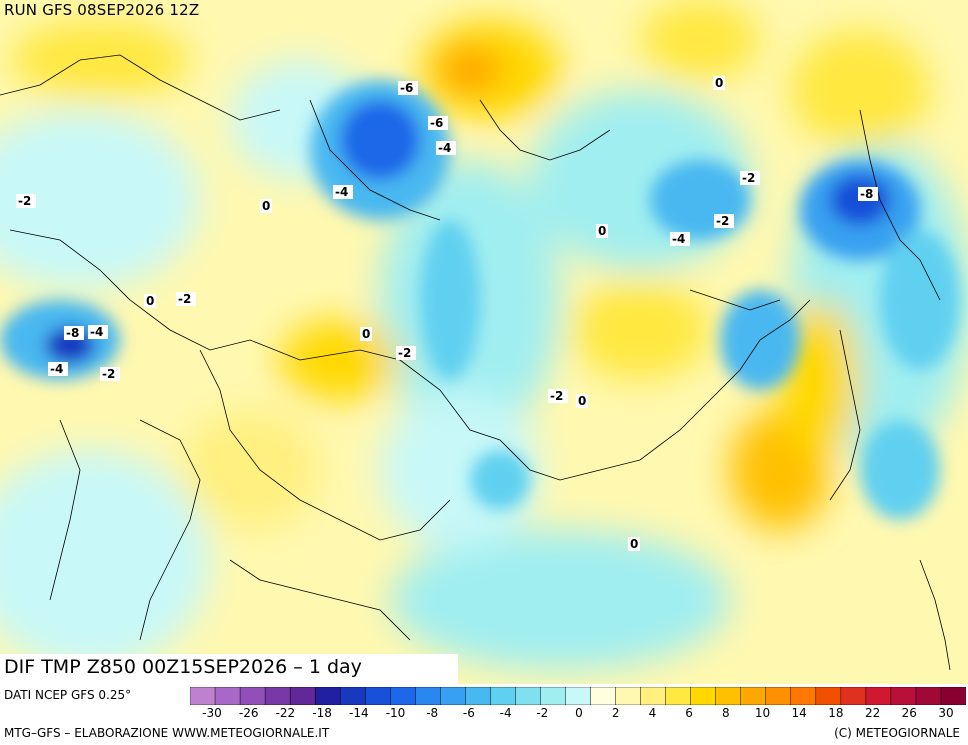 This screenshot has width=968, height=745. What do you see at coordinates (615, 713) in the screenshot?
I see `colorbar-tick-label: 2` at bounding box center [615, 713].